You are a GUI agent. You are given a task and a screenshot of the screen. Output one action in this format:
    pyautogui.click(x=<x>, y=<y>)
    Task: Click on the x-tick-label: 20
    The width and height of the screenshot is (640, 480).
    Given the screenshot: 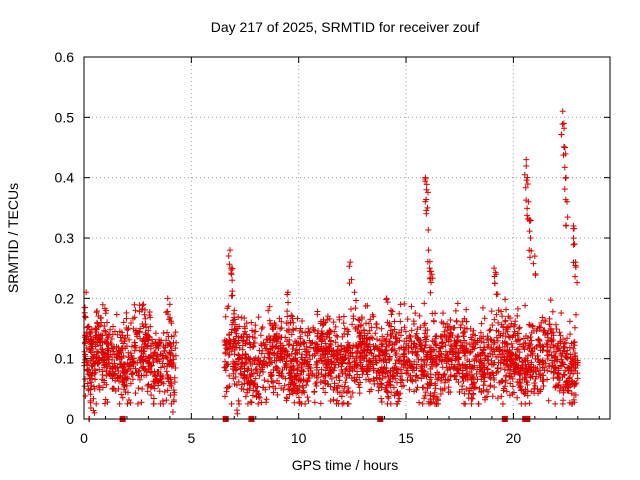 What is the action you would take?
    pyautogui.click(x=514, y=438)
    